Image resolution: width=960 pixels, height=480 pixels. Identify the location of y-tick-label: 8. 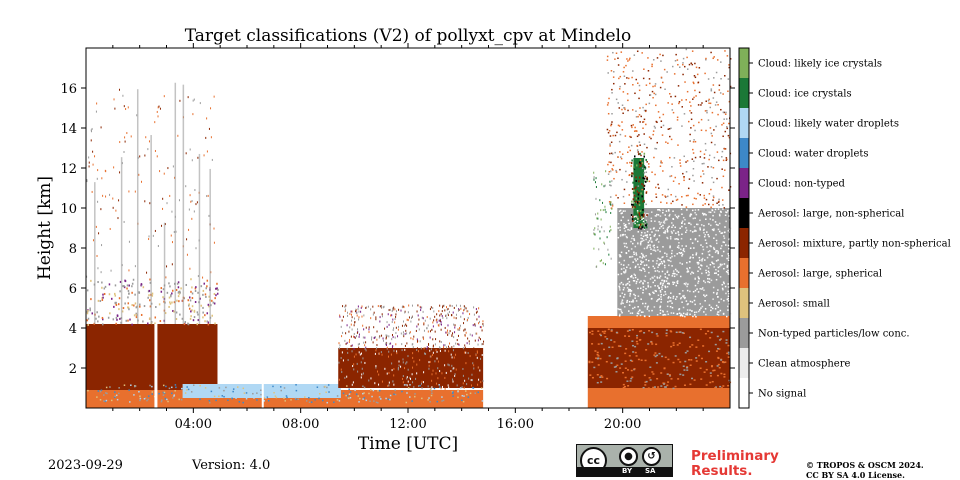
(73, 249).